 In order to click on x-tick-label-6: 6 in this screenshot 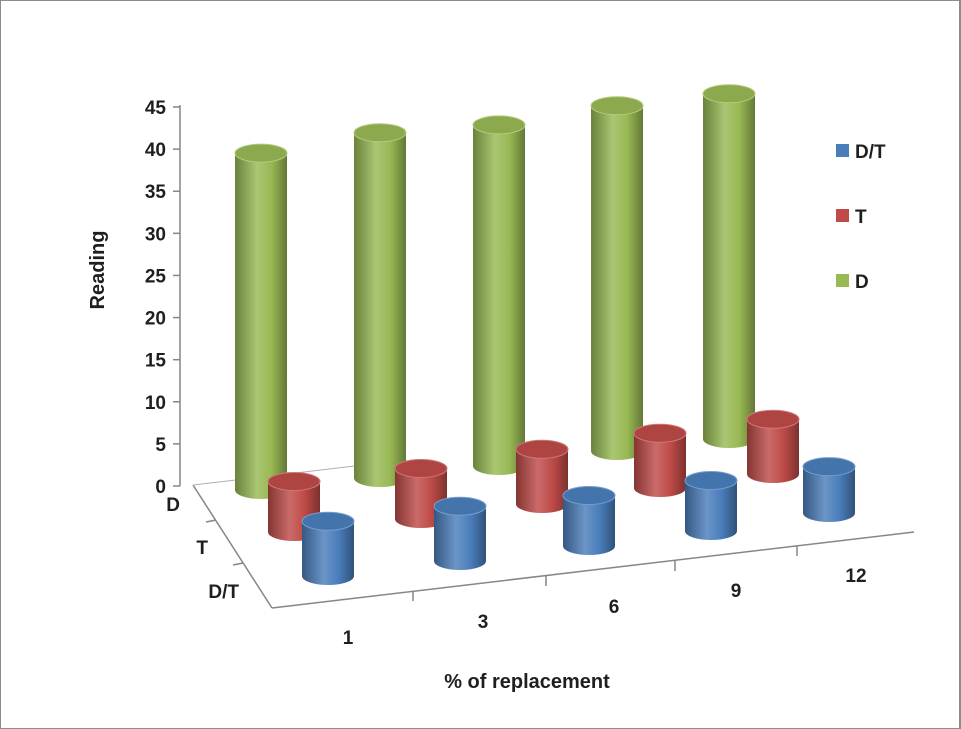, I will do `click(614, 607)`.